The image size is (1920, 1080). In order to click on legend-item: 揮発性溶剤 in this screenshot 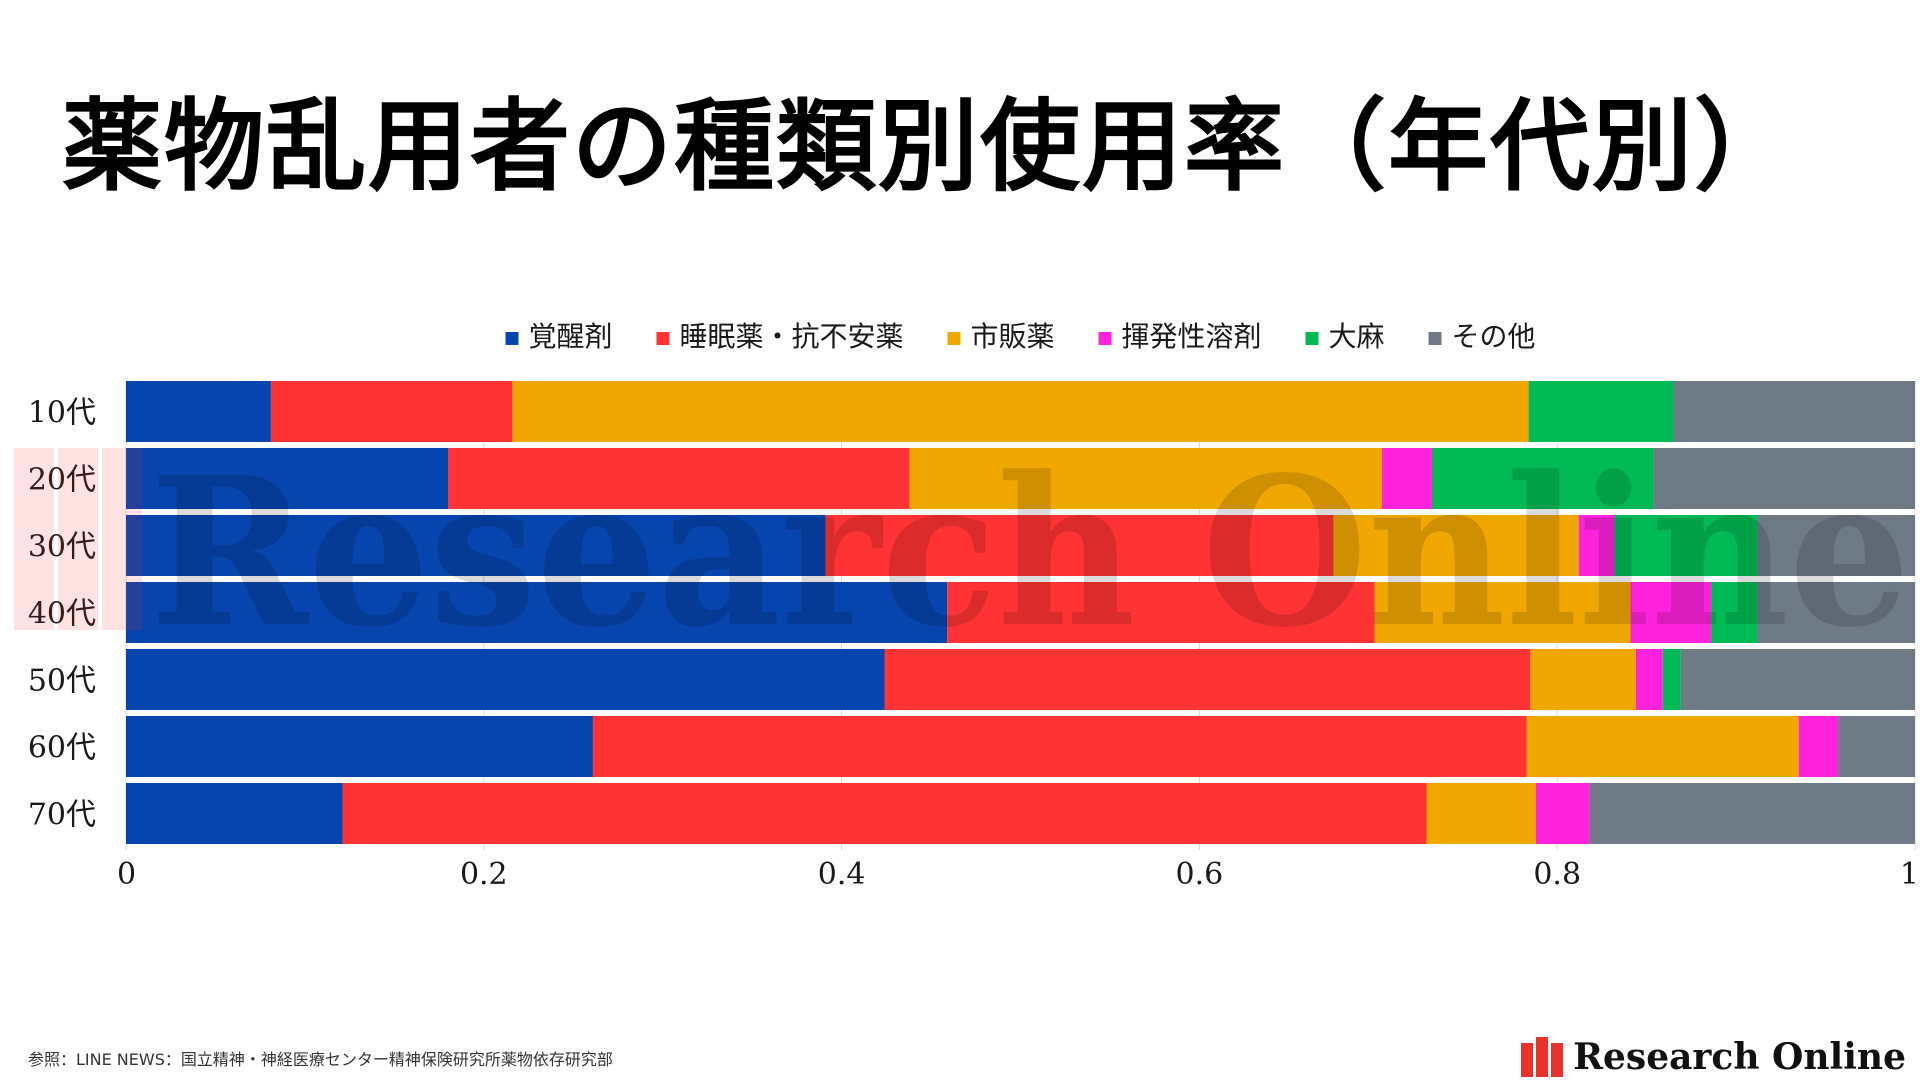, I will do `click(1180, 336)`.